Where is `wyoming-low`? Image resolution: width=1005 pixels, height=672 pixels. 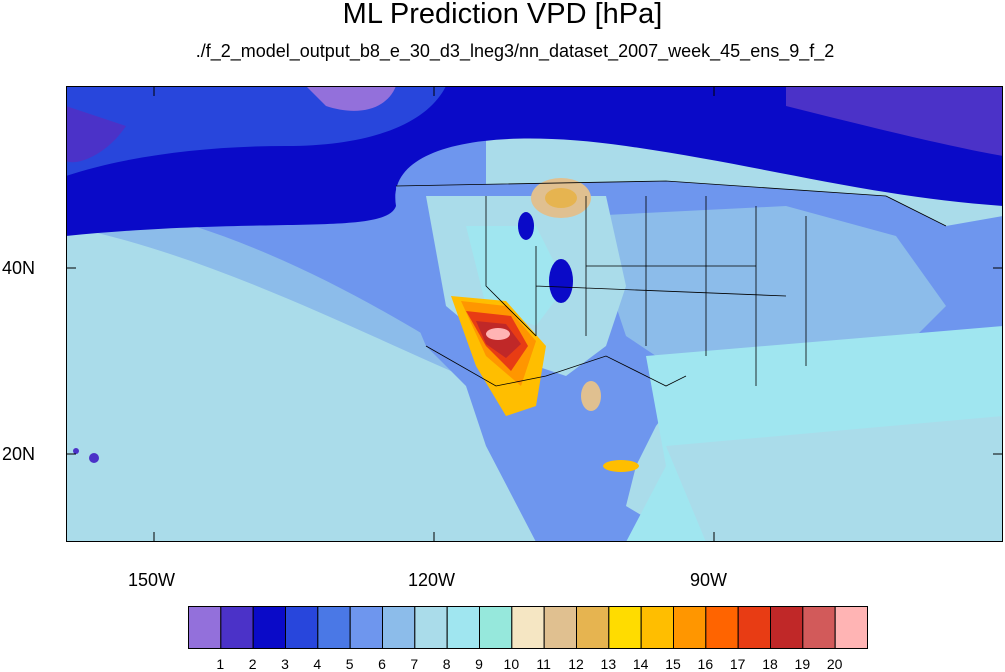 wyoming-low is located at coordinates (526, 226).